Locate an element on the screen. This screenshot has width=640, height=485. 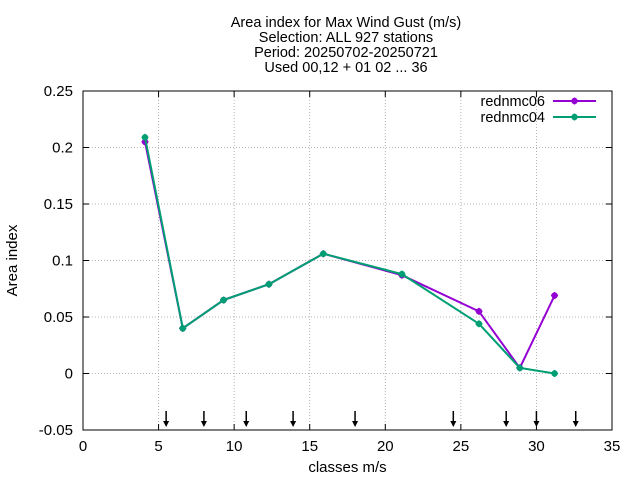
title-line-2: Selection: ALL 927 stations is located at coordinates (346, 38).